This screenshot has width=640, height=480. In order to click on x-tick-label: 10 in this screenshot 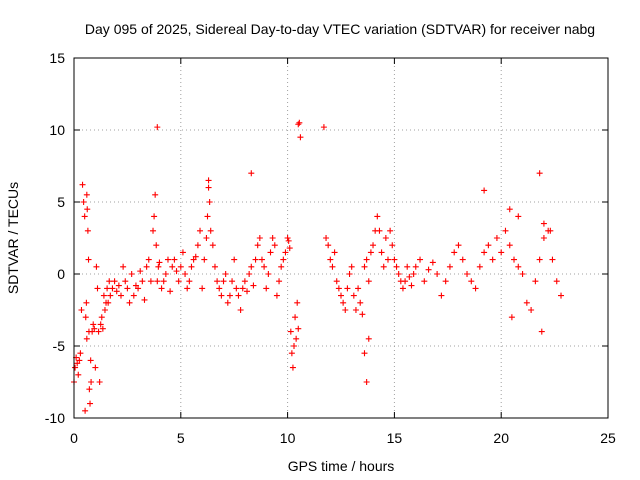, I will do `click(288, 438)`.